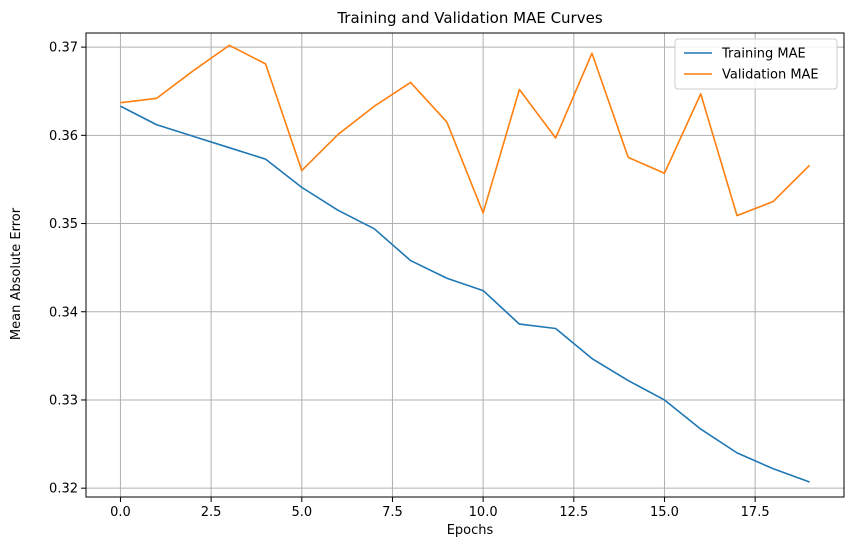 Image resolution: width=855 pixels, height=547 pixels. What do you see at coordinates (470, 530) in the screenshot?
I see `x-axis-label: Epochs` at bounding box center [470, 530].